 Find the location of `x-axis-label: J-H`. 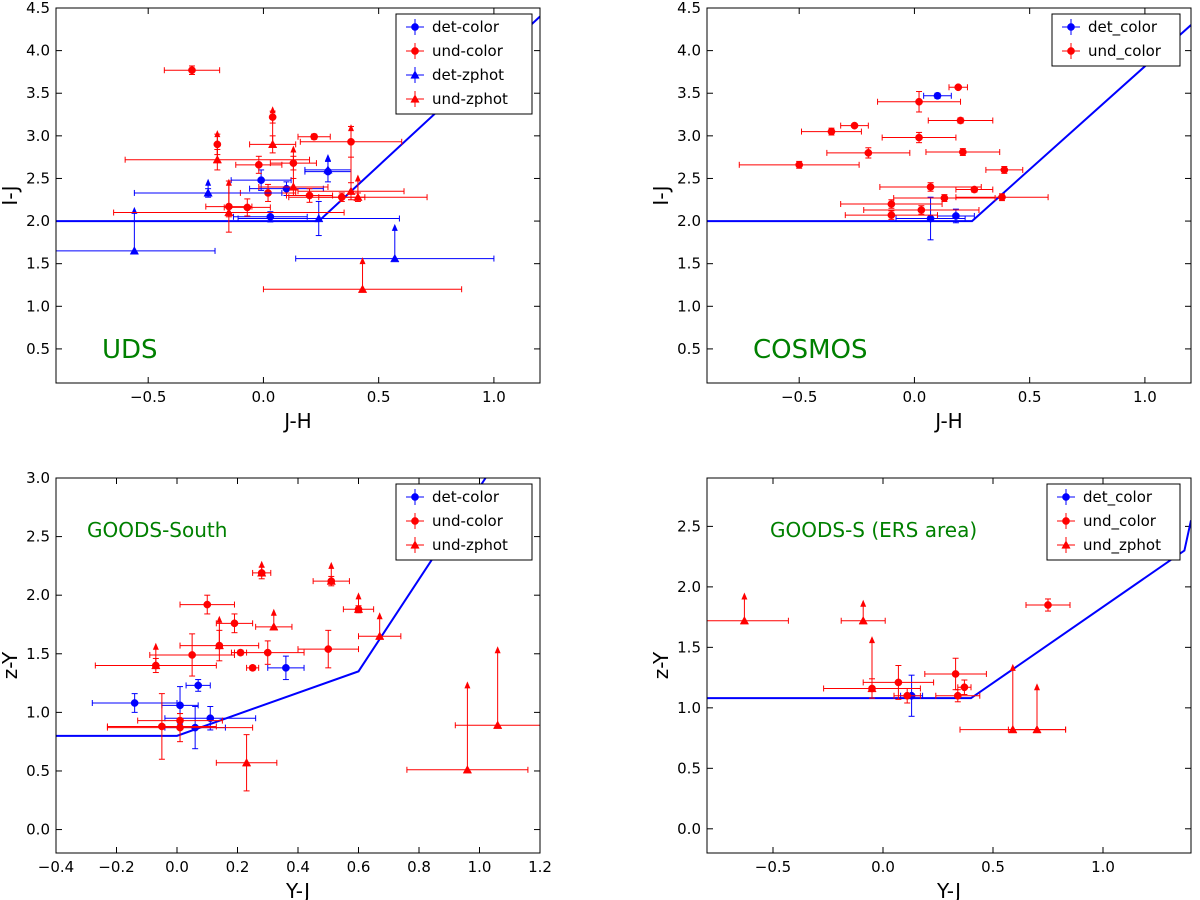

x-axis-label: J-H is located at coordinates (947, 421).